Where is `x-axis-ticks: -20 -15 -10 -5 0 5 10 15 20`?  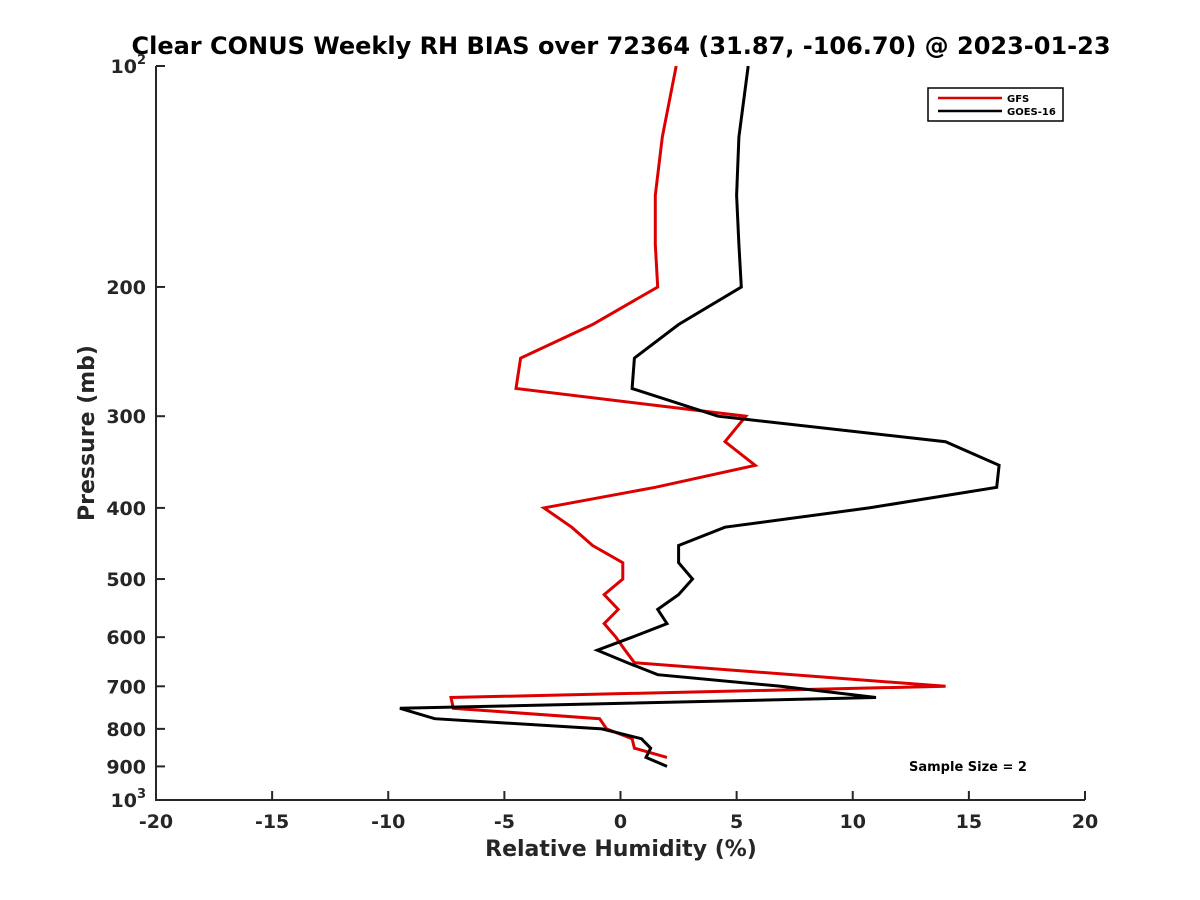 x-axis-ticks: -20 -15 -10 -5 0 5 10 15 20 is located at coordinates (618, 812).